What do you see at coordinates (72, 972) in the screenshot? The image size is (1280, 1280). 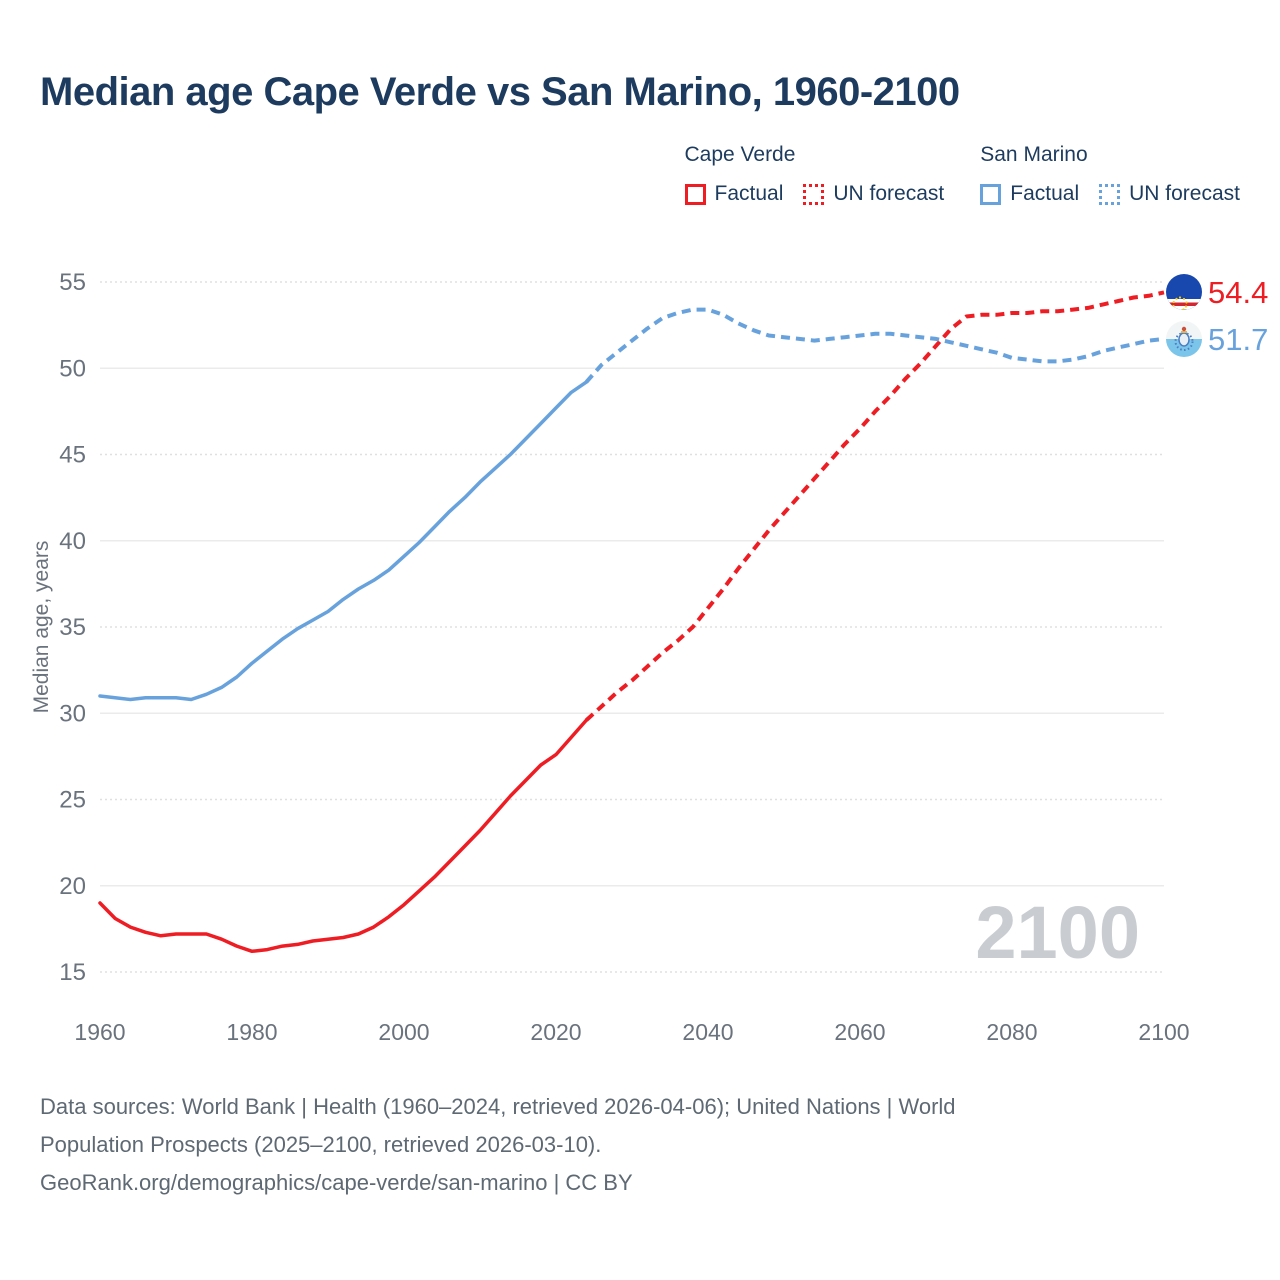 I see `y-tick-label: 15` at bounding box center [72, 972].